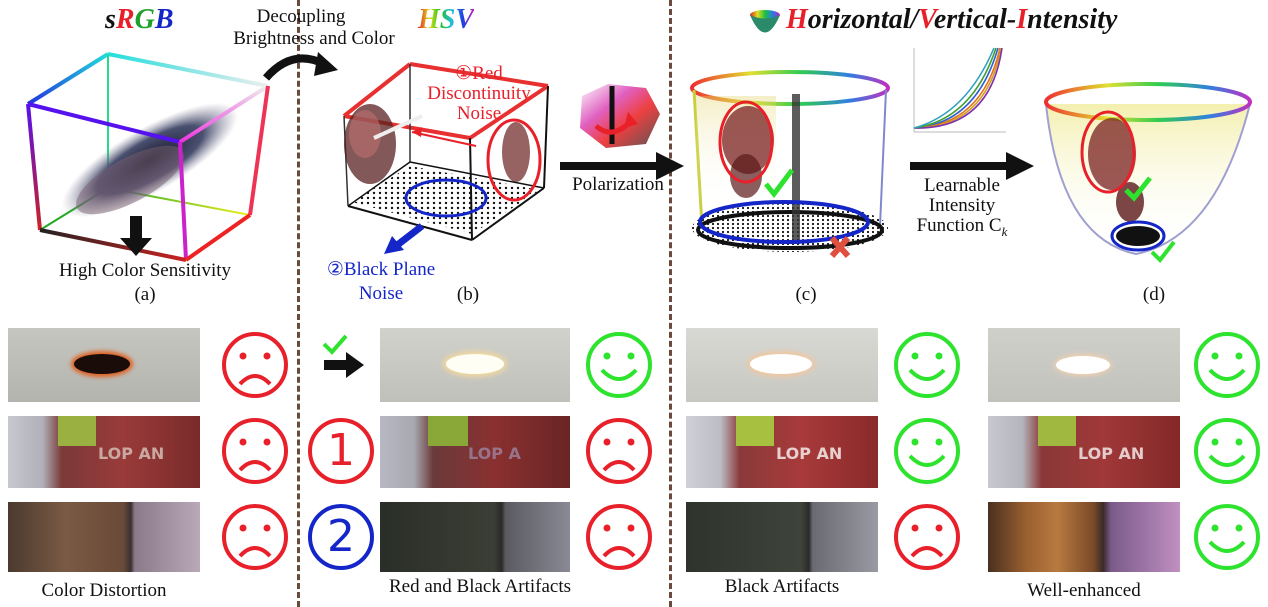  What do you see at coordinates (468, 294) in the screenshot?
I see `panel-b-letter: (b)` at bounding box center [468, 294].